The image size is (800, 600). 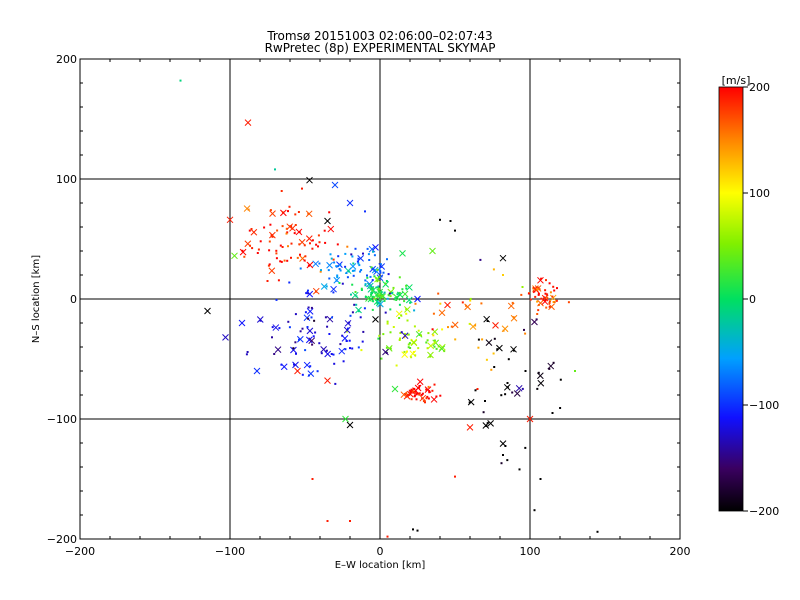 What do you see at coordinates (379, 36) in the screenshot?
I see `chart-title-line-1: Tromsø 20151003 02:06:00–02:07:43` at bounding box center [379, 36].